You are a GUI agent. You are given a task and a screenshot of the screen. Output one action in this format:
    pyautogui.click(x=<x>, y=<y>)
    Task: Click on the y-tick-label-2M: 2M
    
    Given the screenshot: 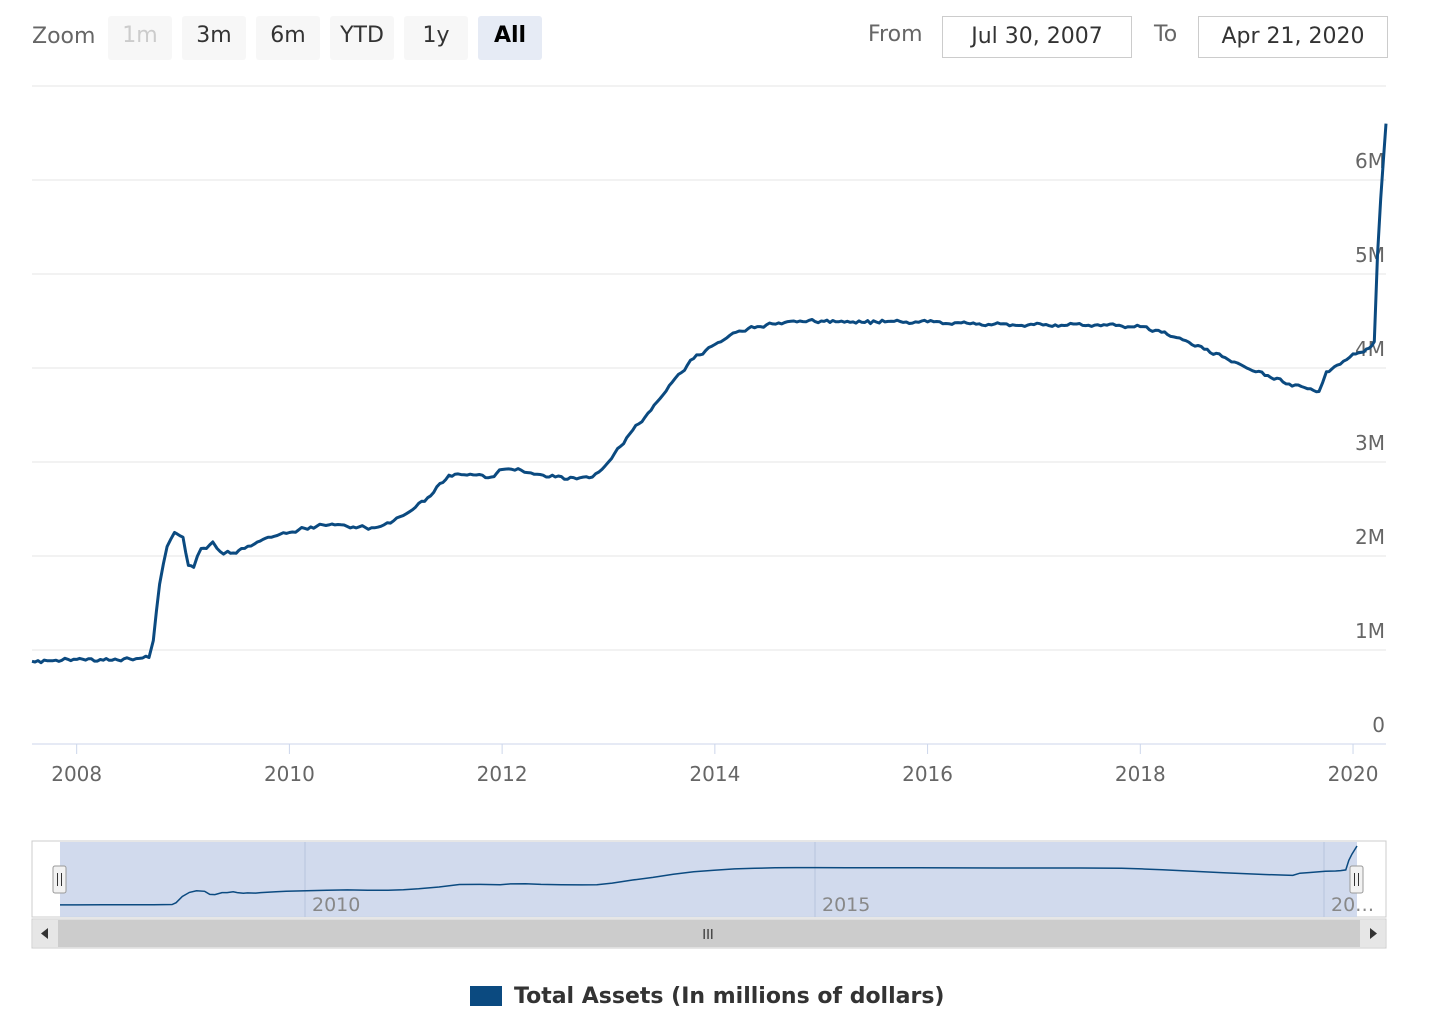 What is the action you would take?
    pyautogui.click(x=1370, y=537)
    